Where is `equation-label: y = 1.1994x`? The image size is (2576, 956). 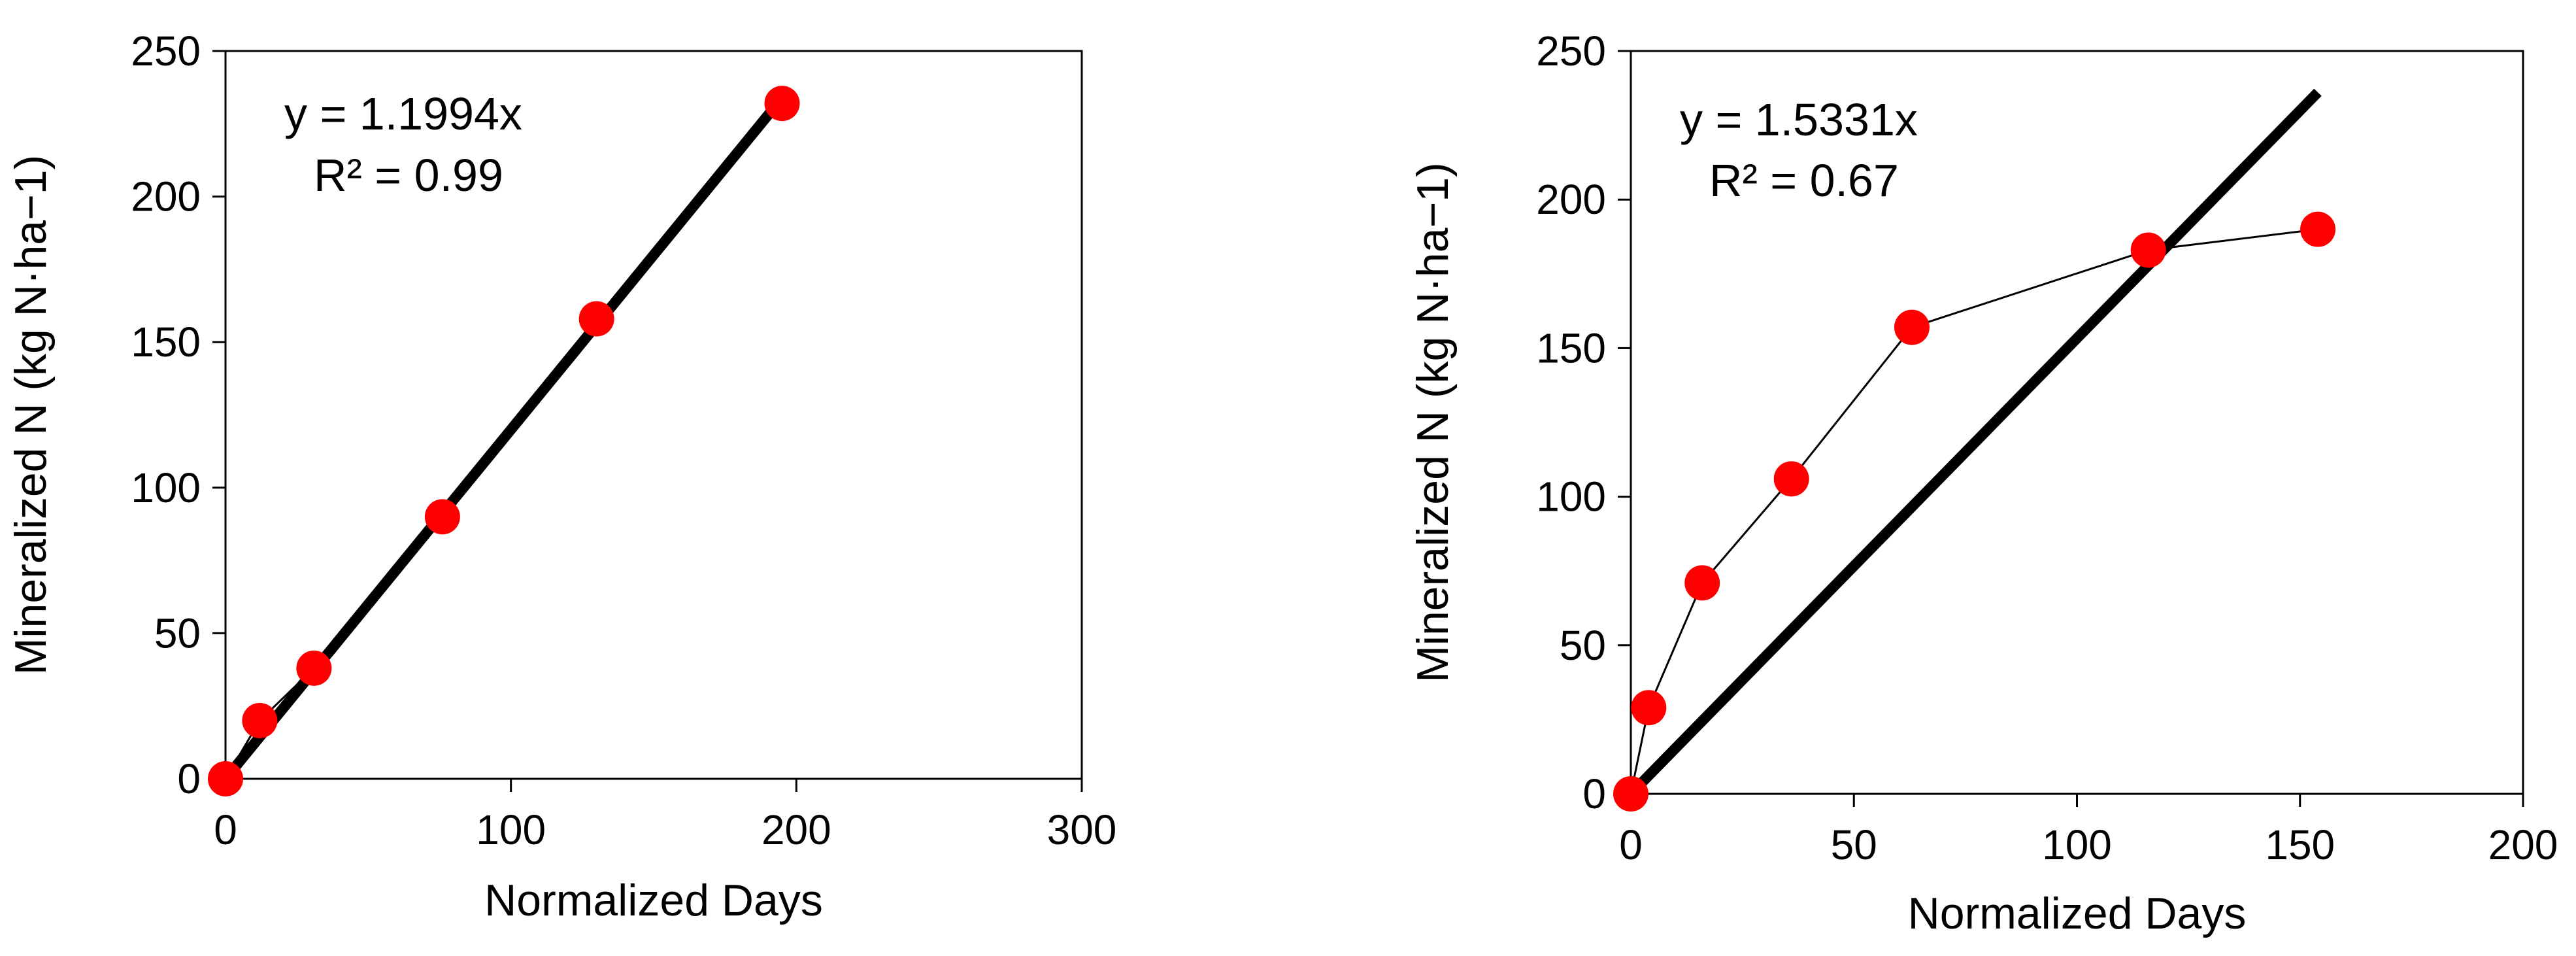 equation-label: y = 1.1994x is located at coordinates (403, 113).